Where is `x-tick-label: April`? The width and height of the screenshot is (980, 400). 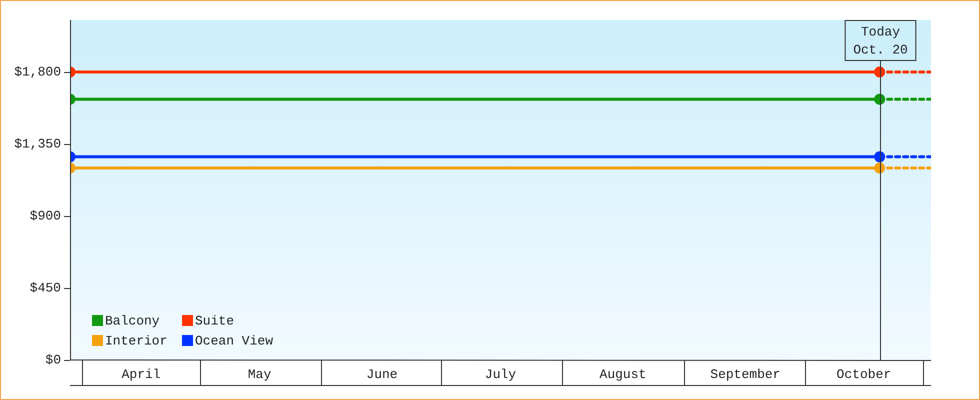 x-tick-label: April is located at coordinates (141, 374).